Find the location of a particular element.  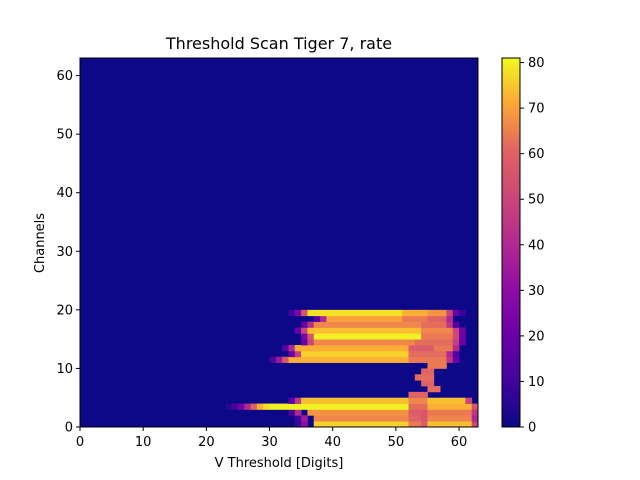

colorbar-tick-label: 10 is located at coordinates (536, 382).